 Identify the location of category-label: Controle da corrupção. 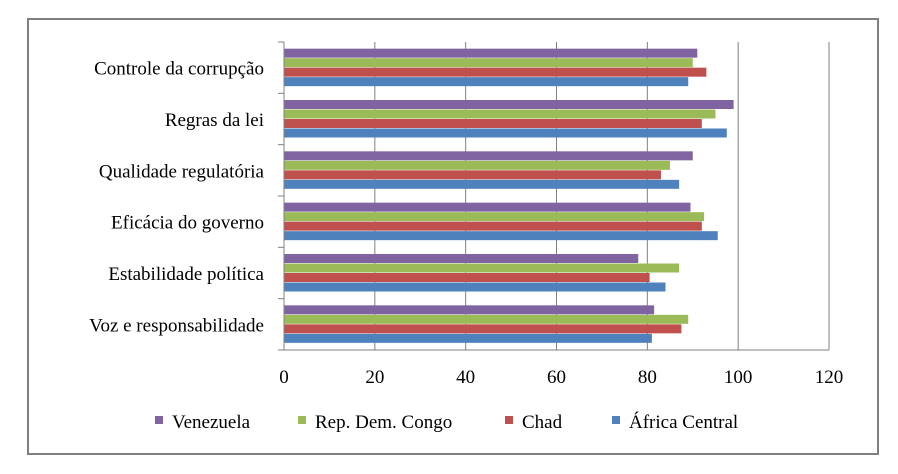
(179, 69).